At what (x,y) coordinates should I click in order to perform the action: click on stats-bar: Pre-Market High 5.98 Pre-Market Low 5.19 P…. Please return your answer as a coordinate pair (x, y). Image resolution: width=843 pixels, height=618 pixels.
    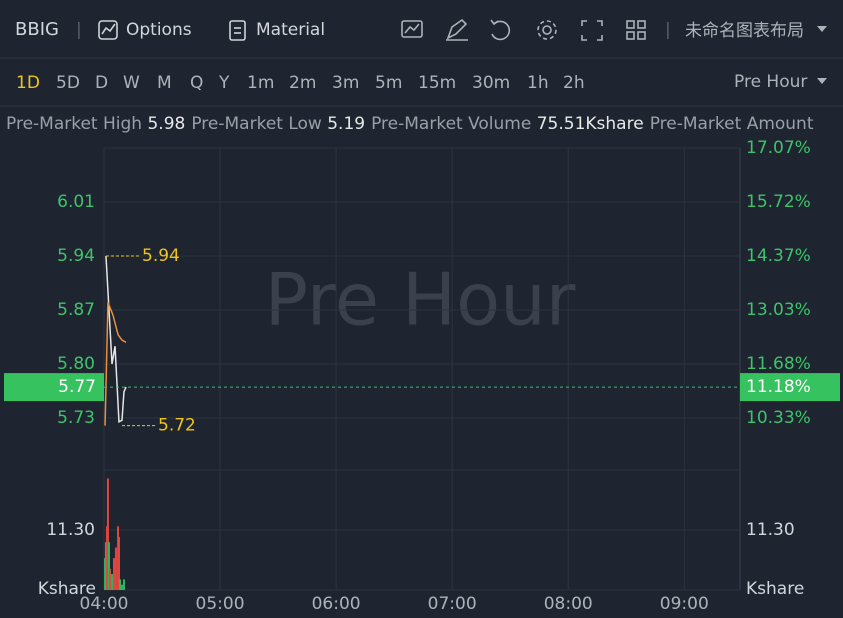
    Looking at the image, I should click on (410, 124).